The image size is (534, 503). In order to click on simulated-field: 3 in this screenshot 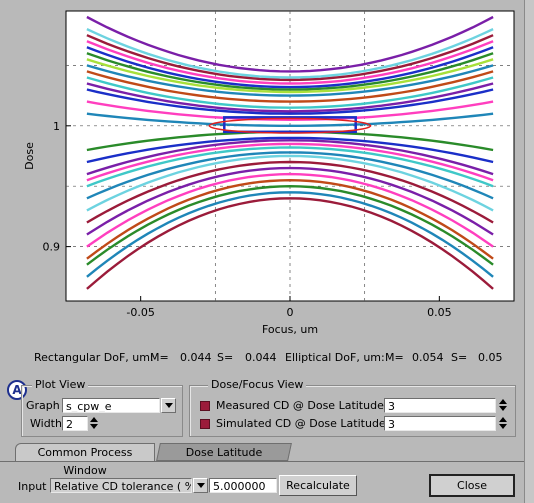, I will do `click(440, 423)`.